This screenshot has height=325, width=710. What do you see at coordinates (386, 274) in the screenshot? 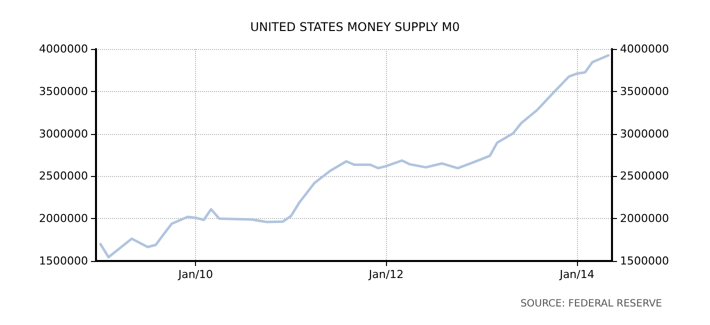
I see `x-tick-label: Jan/12` at bounding box center [386, 274].